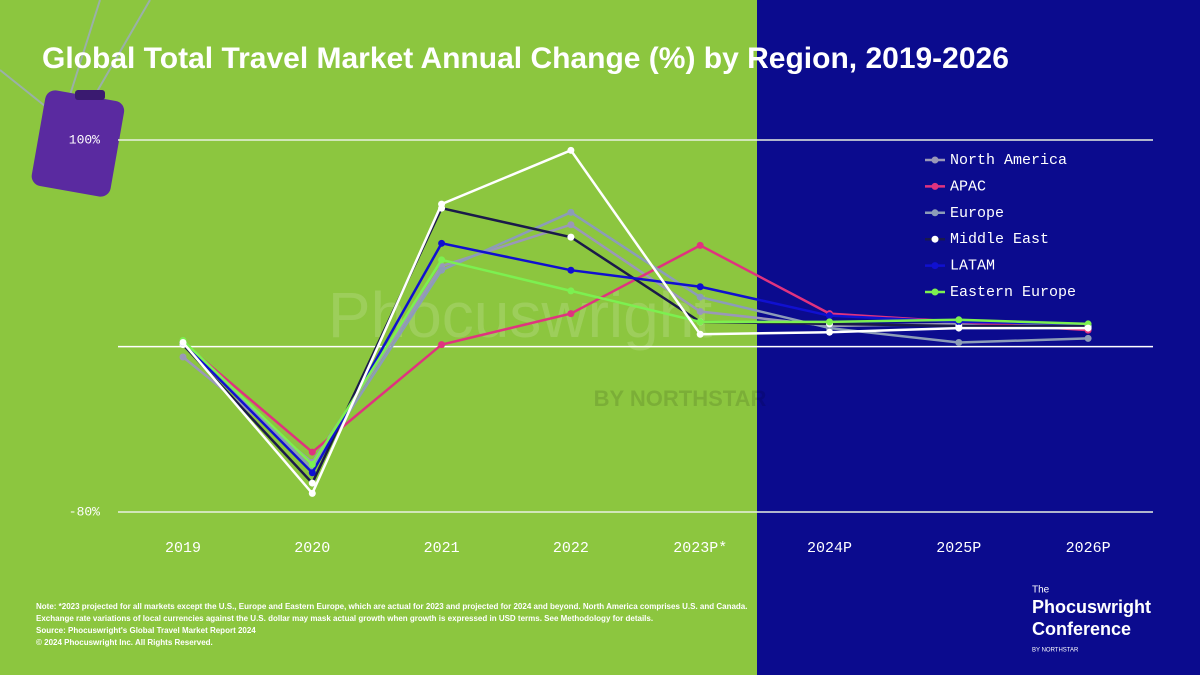 The width and height of the screenshot is (1200, 675). What do you see at coordinates (1013, 292) in the screenshot?
I see `legend-label: Eastern Europe` at bounding box center [1013, 292].